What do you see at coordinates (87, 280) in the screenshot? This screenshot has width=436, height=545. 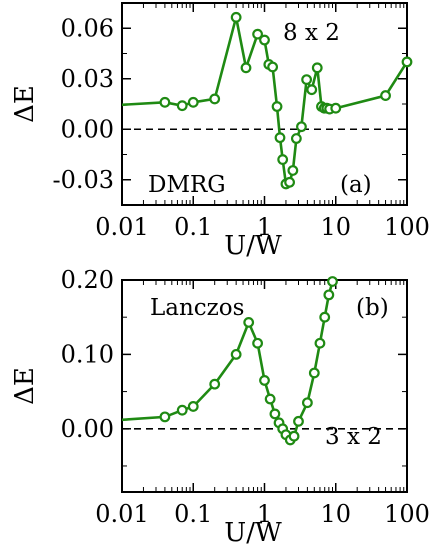 I see `y-tick-label: 0.20` at bounding box center [87, 280].